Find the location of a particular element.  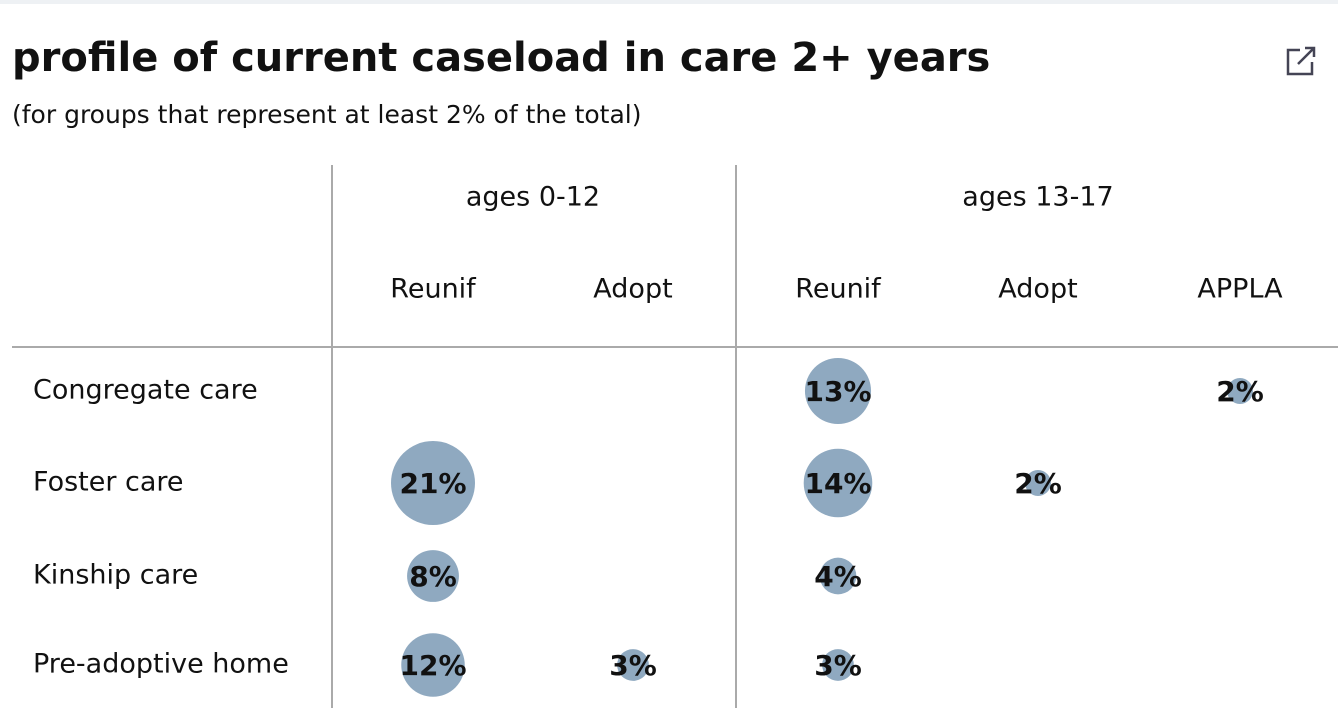

row-label: Kinship care is located at coordinates (115, 575).